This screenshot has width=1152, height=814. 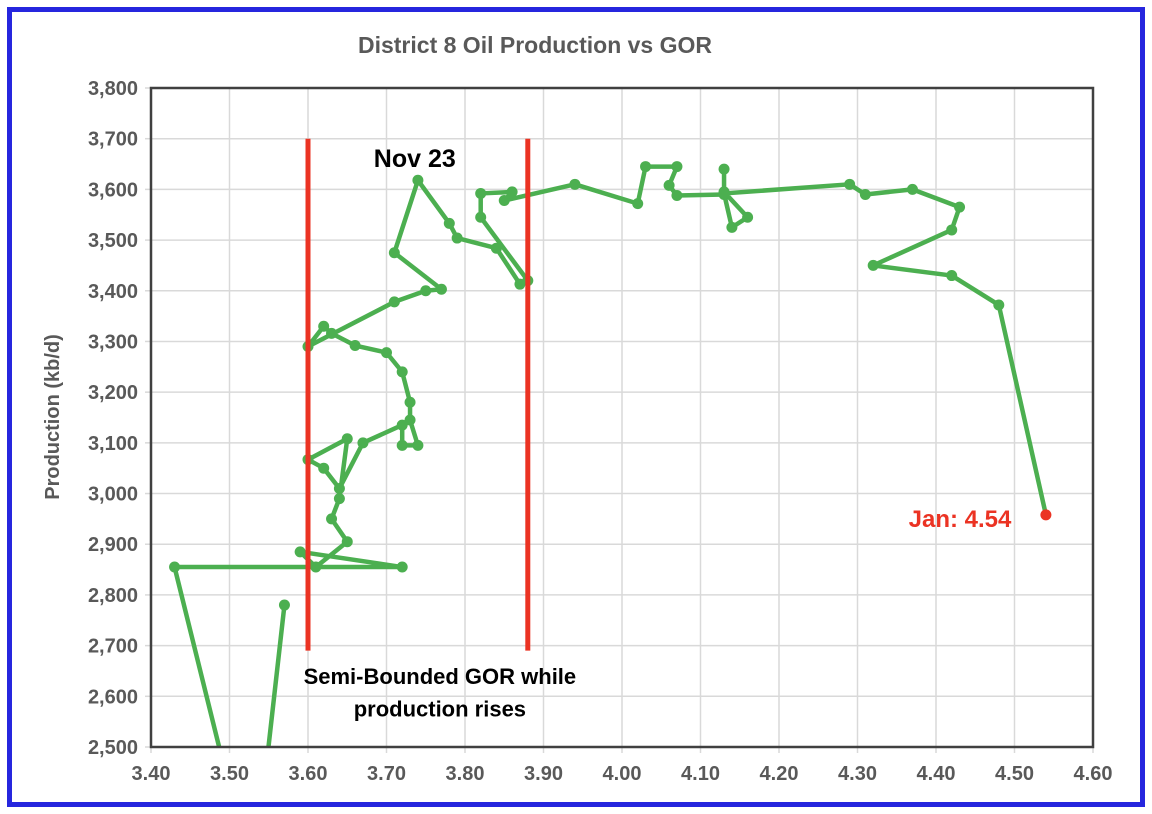 What do you see at coordinates (936, 774) in the screenshot?
I see `x-tick-label: 4.40` at bounding box center [936, 774].